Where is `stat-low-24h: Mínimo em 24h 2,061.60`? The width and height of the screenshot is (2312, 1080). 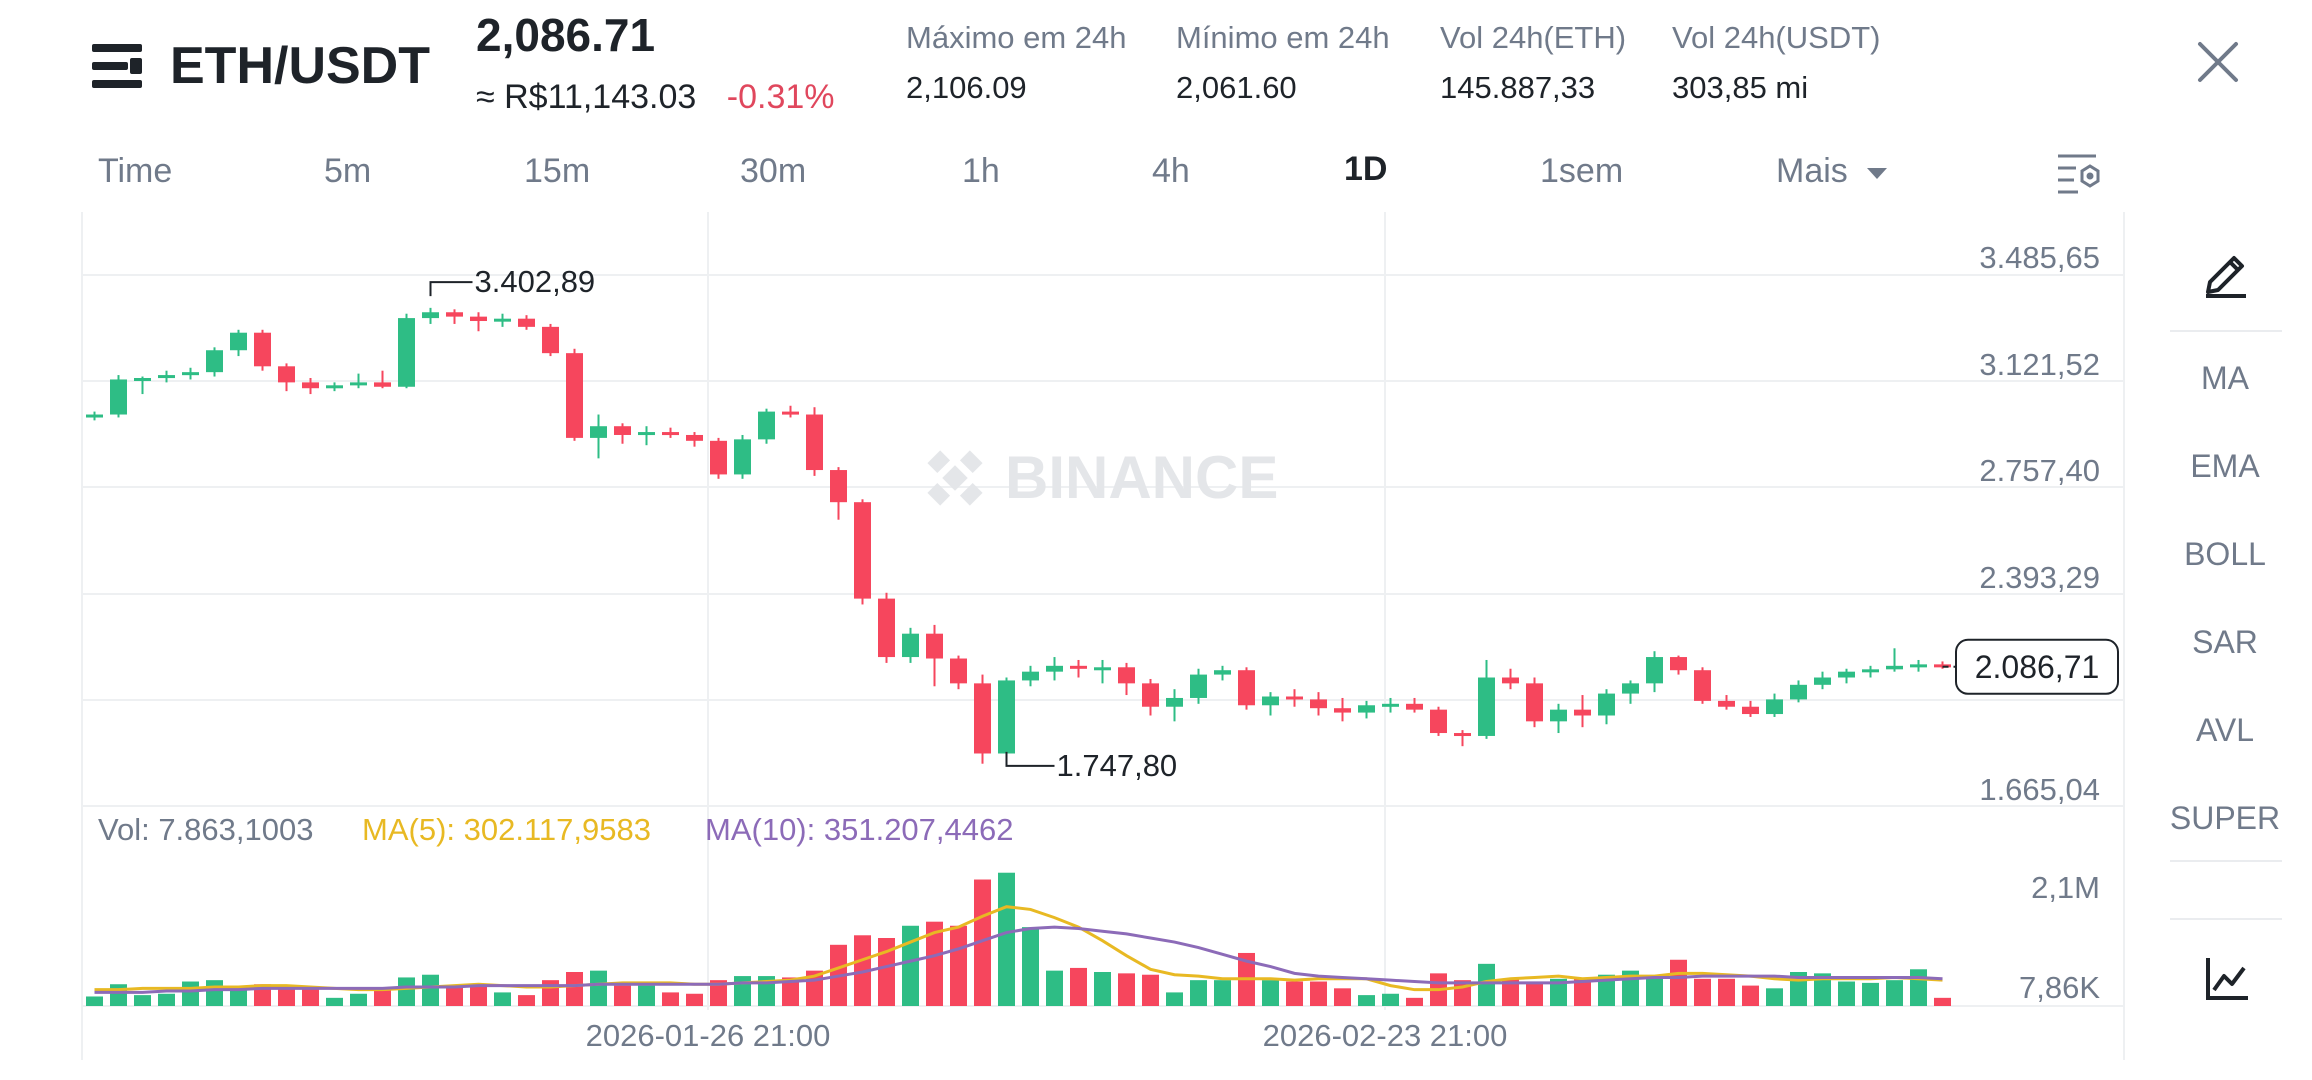 stat-low-24h: Mínimo em 24h 2,061.60 is located at coordinates (1283, 63).